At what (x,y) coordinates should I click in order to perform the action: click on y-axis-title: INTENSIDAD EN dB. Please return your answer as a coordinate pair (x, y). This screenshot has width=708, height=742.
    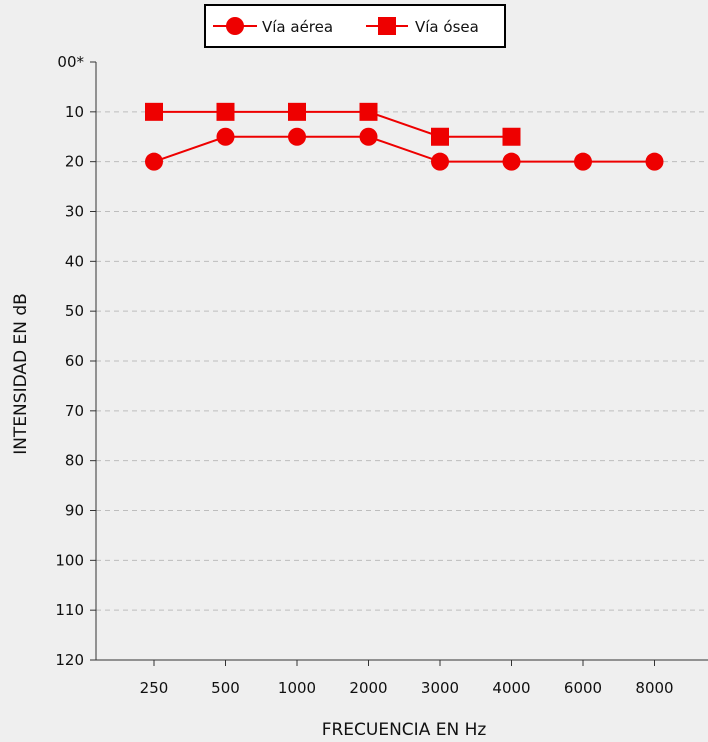
    Looking at the image, I should click on (21, 374).